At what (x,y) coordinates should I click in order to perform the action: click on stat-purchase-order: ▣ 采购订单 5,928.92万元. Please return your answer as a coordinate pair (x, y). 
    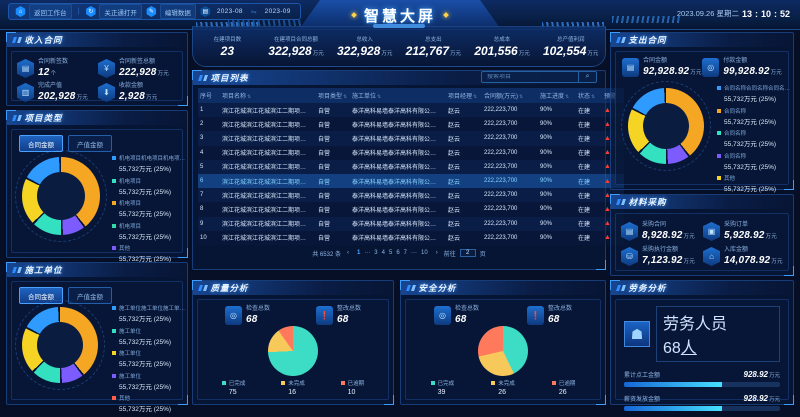
    Looking at the image, I should click on (743, 231).